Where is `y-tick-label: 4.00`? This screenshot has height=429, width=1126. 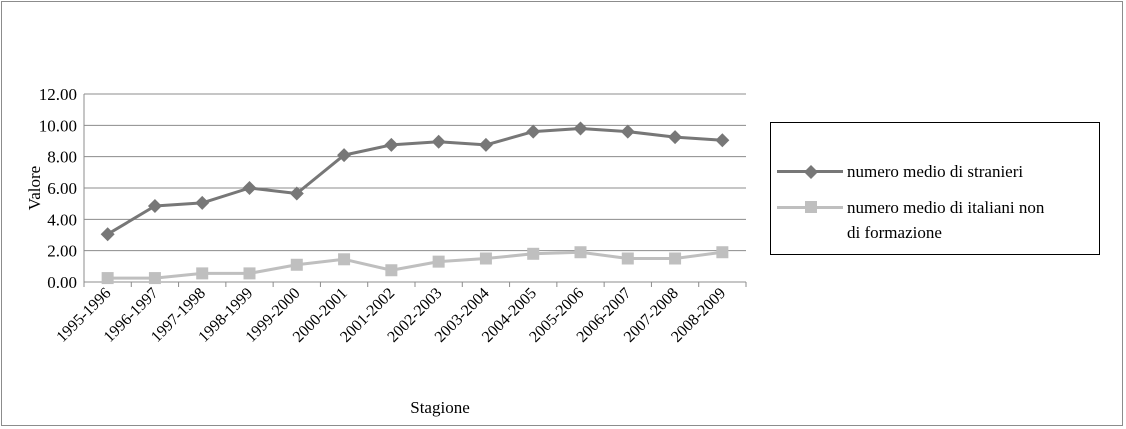 y-tick-label: 4.00 is located at coordinates (62, 219).